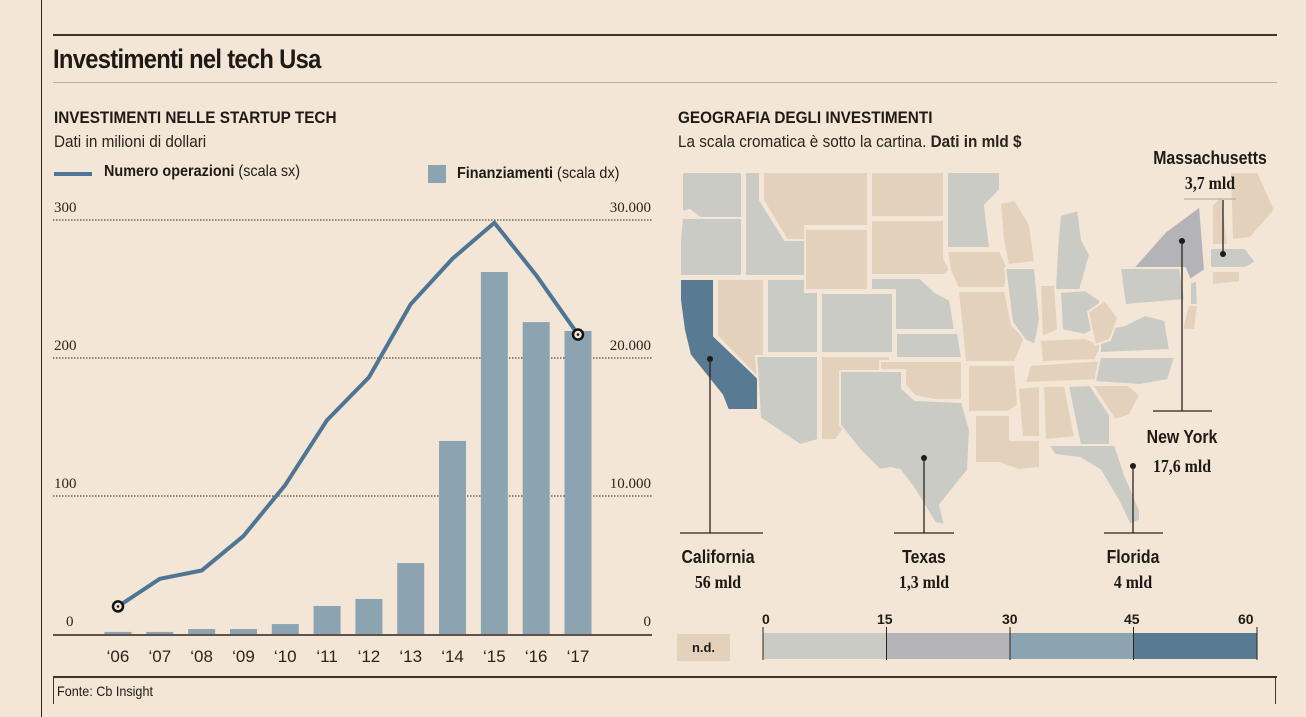 This screenshot has width=1306, height=717. What do you see at coordinates (792, 316) in the screenshot?
I see `state-utah` at bounding box center [792, 316].